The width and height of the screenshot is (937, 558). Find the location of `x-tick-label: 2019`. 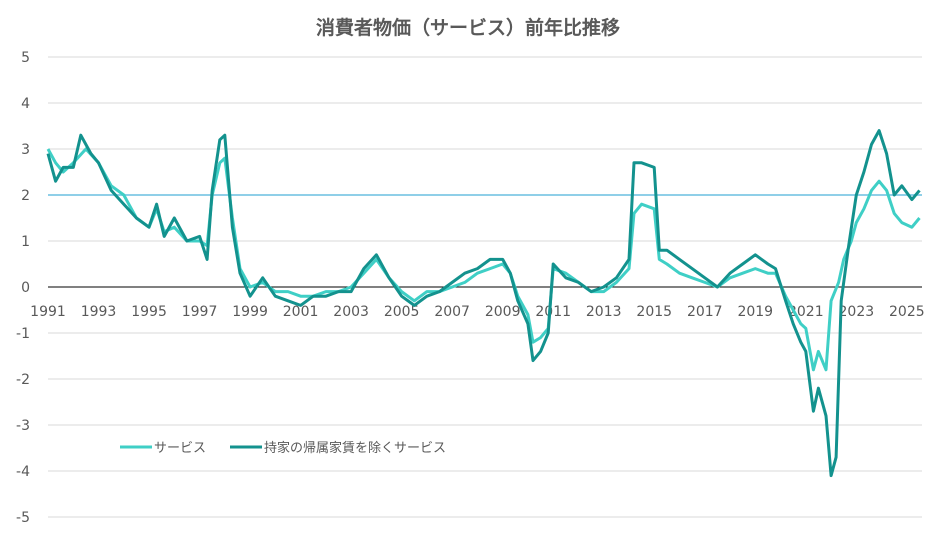

x-tick-label: 2019 is located at coordinates (755, 312).